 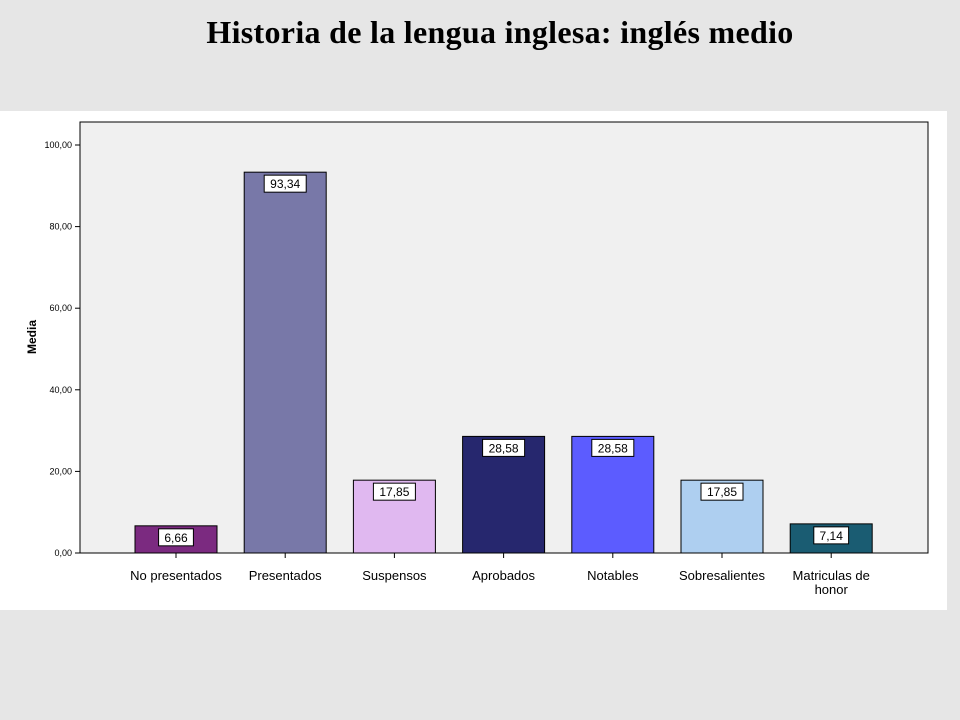 What do you see at coordinates (60, 390) in the screenshot?
I see `y-tick-label: 40,00` at bounding box center [60, 390].